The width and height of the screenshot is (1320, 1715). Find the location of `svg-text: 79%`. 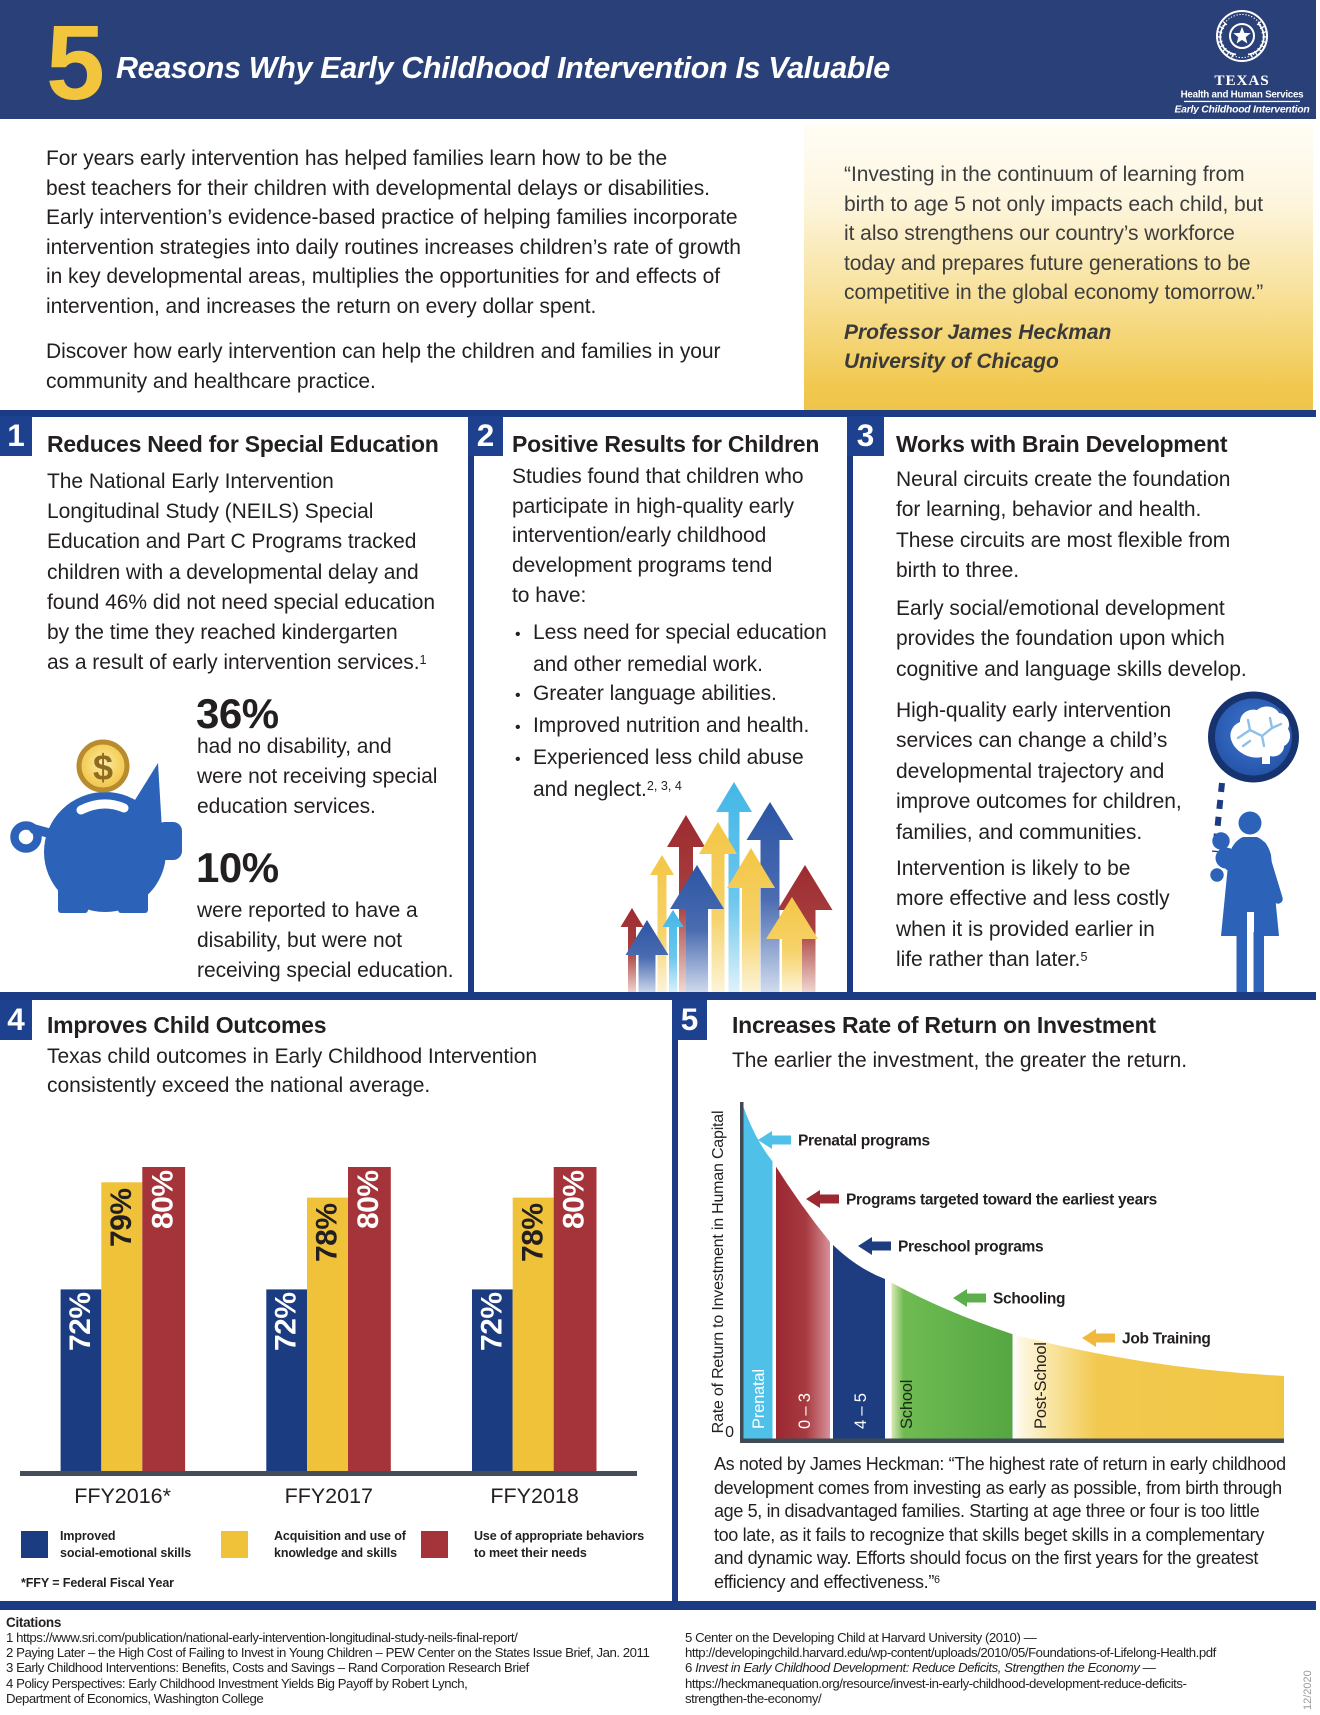

svg-text: 79% is located at coordinates (121, 1217).